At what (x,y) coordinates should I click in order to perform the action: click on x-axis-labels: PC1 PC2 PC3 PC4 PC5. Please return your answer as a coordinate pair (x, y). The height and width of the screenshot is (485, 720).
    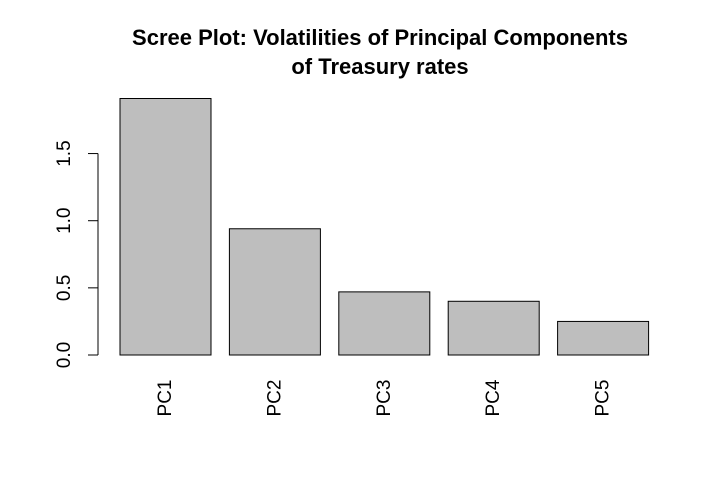
    Looking at the image, I should click on (384, 397).